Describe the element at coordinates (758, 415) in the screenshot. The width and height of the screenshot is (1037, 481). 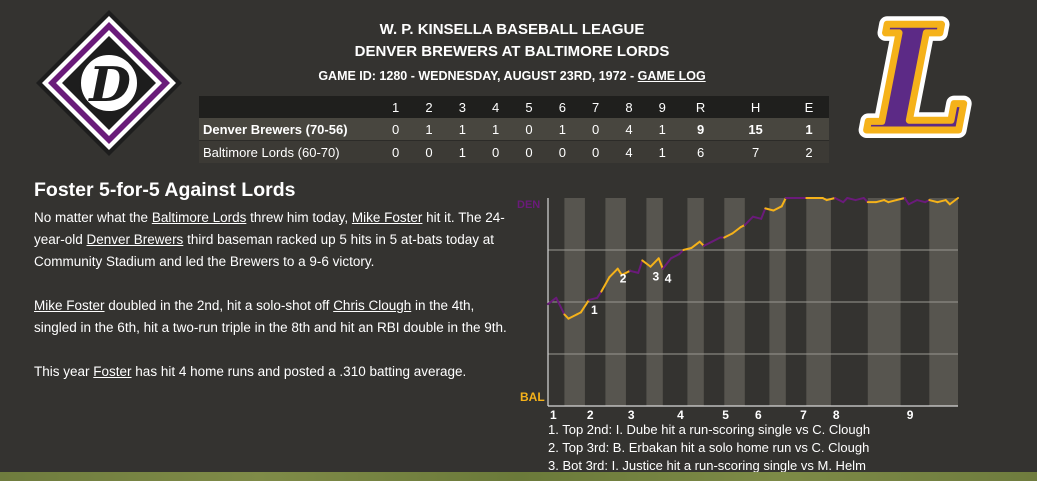
I see `inning-tick-label: 6` at that location.